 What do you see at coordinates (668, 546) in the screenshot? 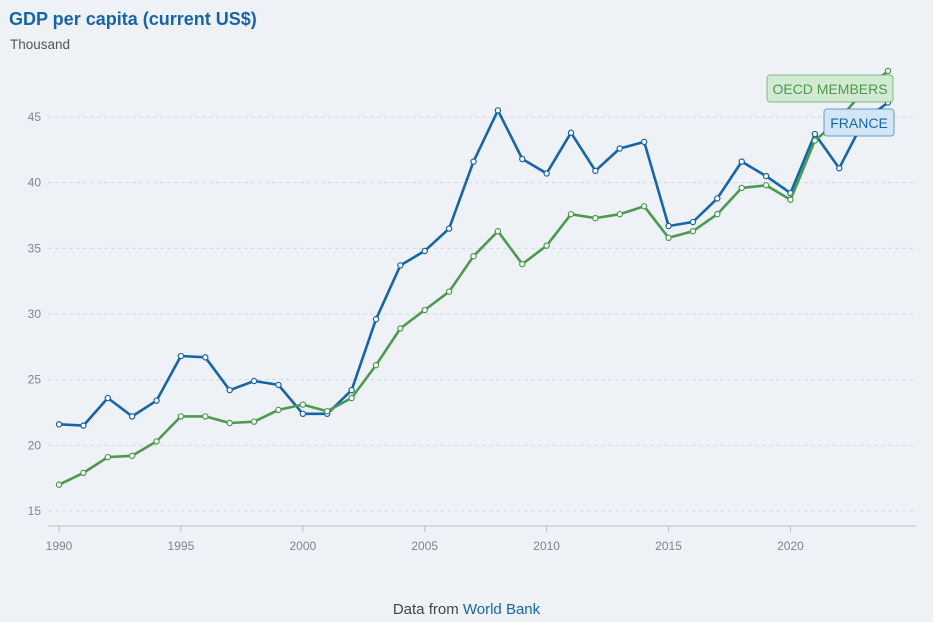
I see `x-tick-label-2015: 2015` at bounding box center [668, 546].